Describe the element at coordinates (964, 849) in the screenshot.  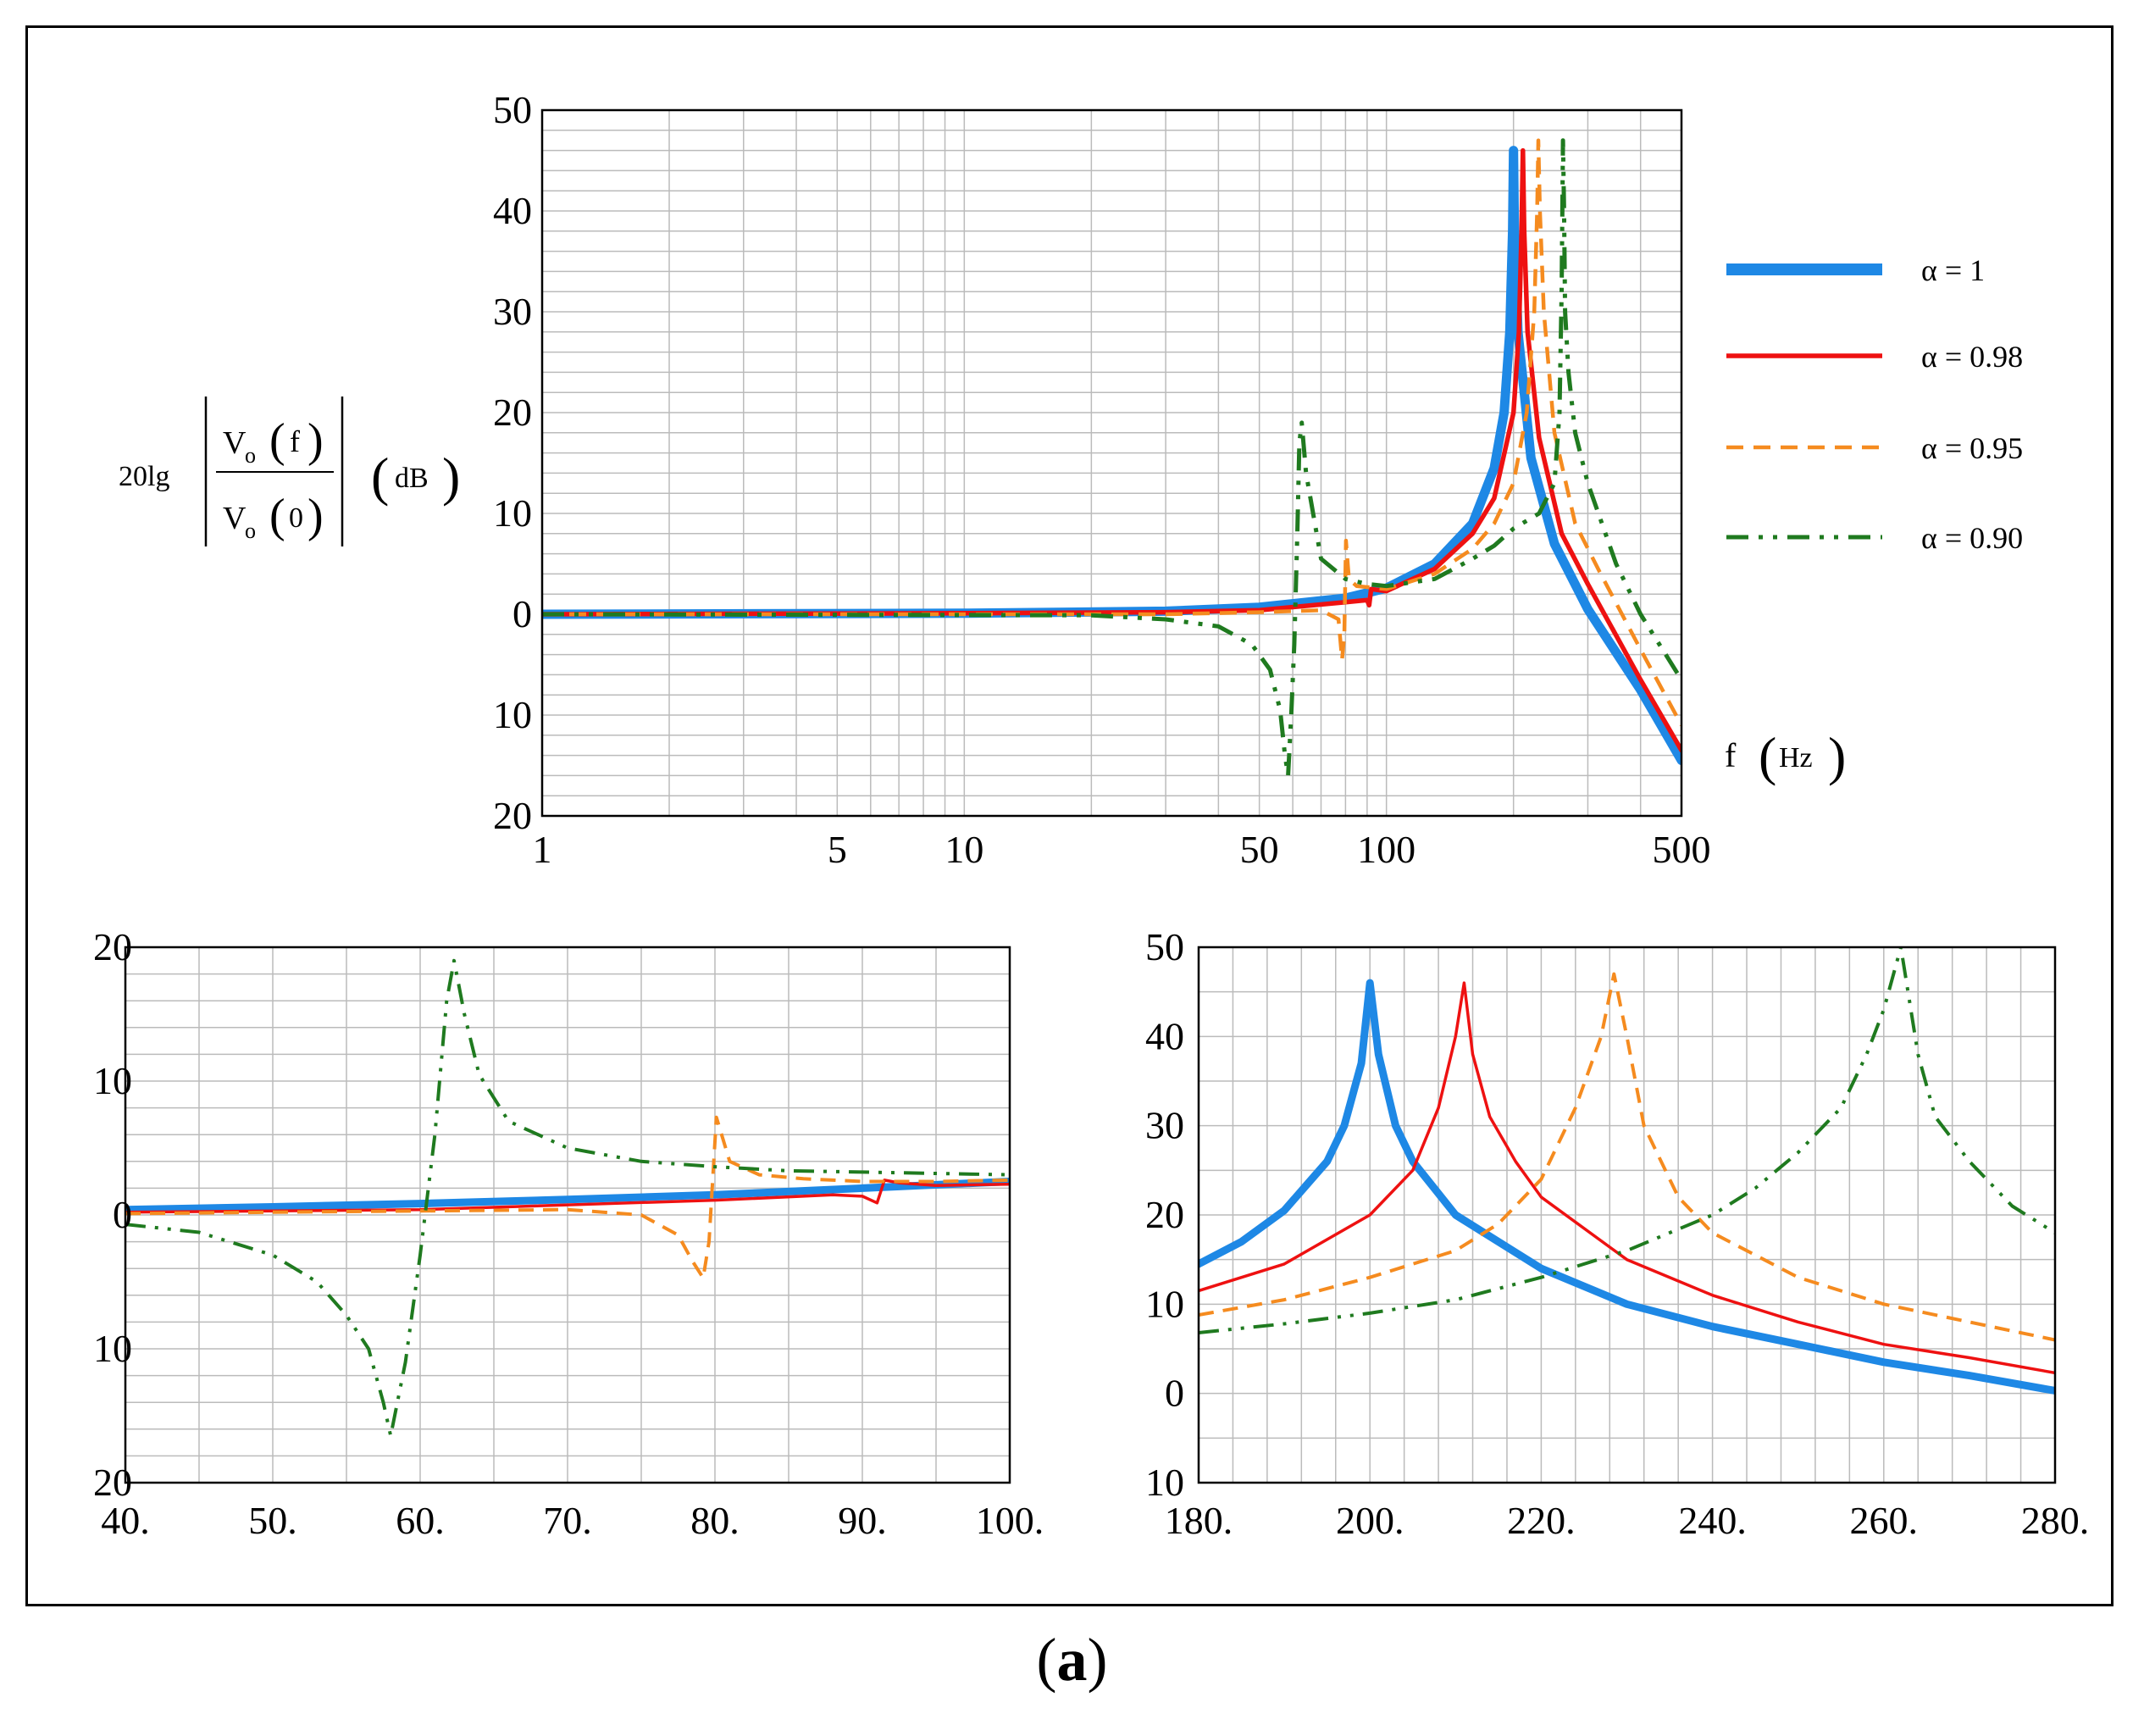
I see `x-tick-label: 10` at that location.